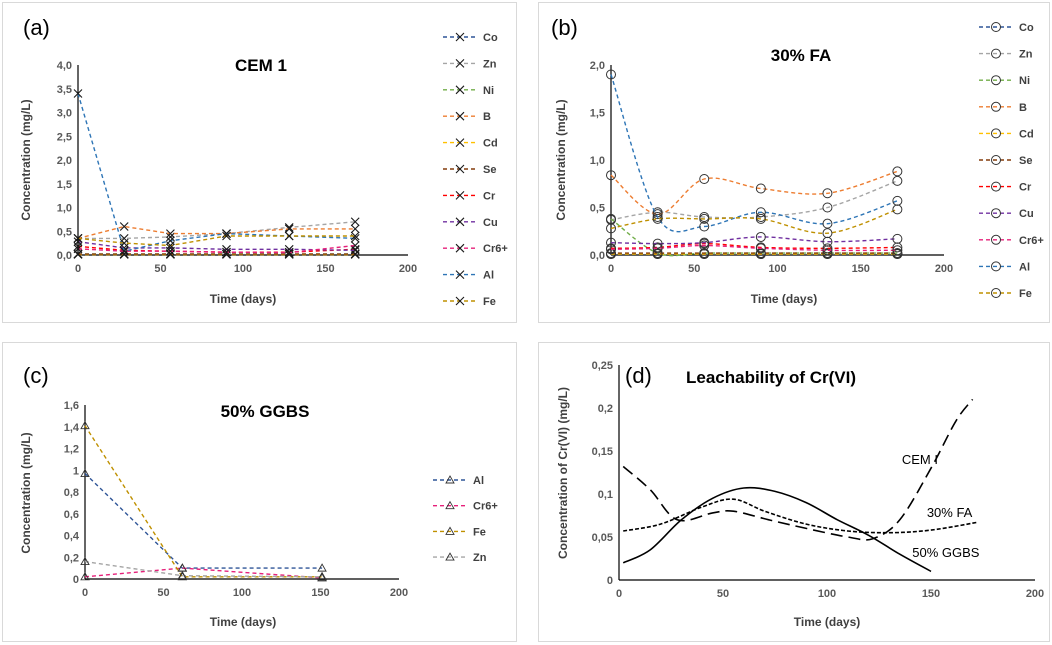 This screenshot has width=1052, height=645. What do you see at coordinates (64, 90) in the screenshot?
I see `y-tick-label: 3,5` at bounding box center [64, 90].